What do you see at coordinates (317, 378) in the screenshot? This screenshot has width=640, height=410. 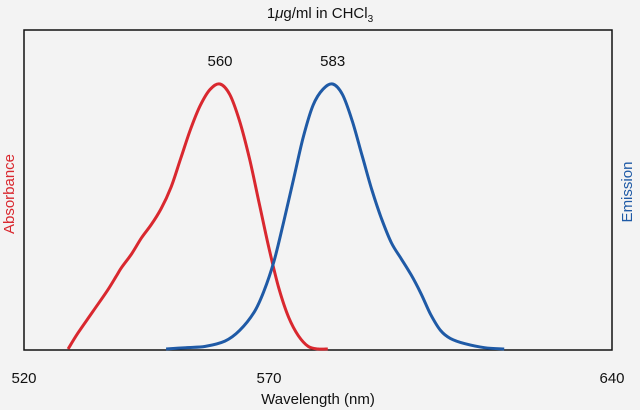 I see `x-tick-layer: 520 570 640` at bounding box center [317, 378].